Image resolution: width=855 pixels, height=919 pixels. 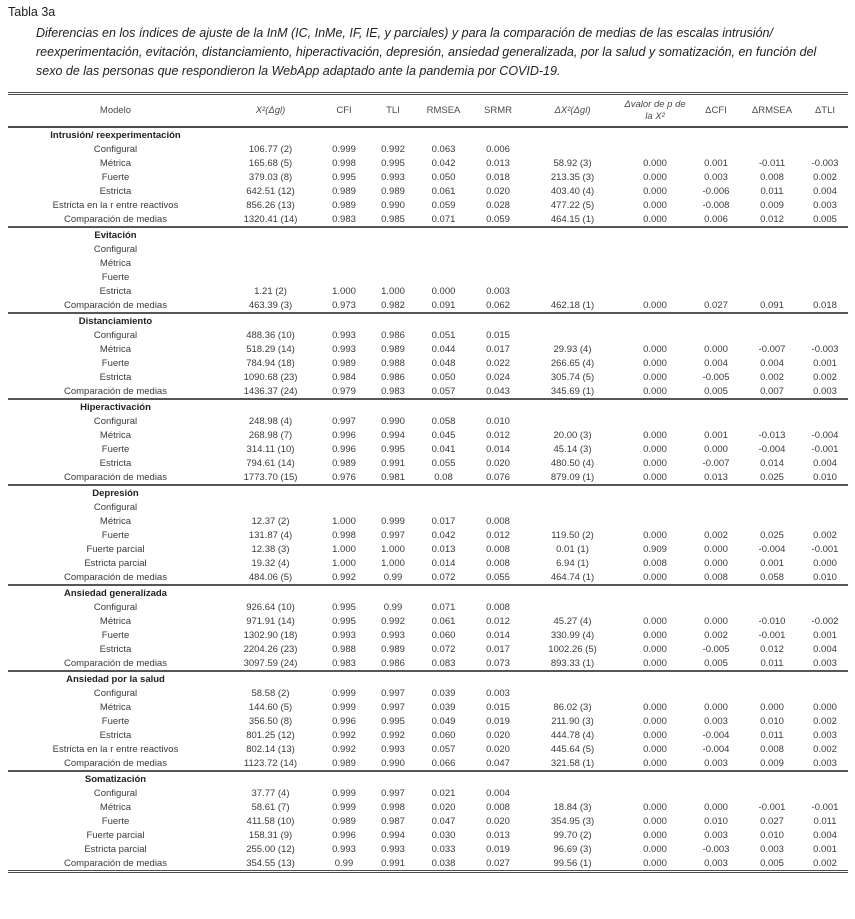 I want to click on table-cell: 0.045, so click(x=443, y=435).